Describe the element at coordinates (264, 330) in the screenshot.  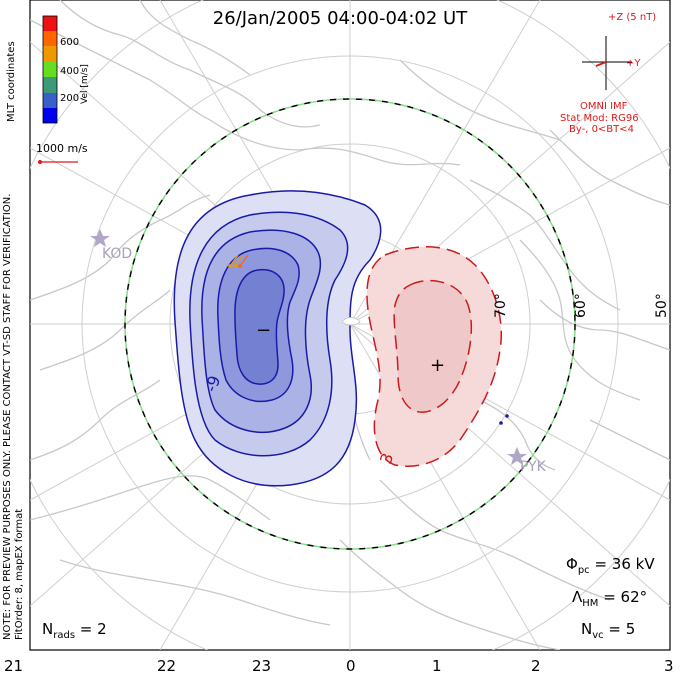
I see `negative-cell-symbol: −` at that location.